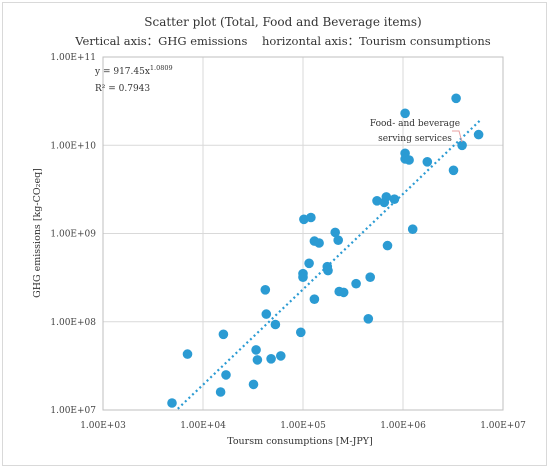 Image resolution: width=550 pixels, height=469 pixels. I want to click on r-squared-label: R² = 0.7943, so click(122, 89).